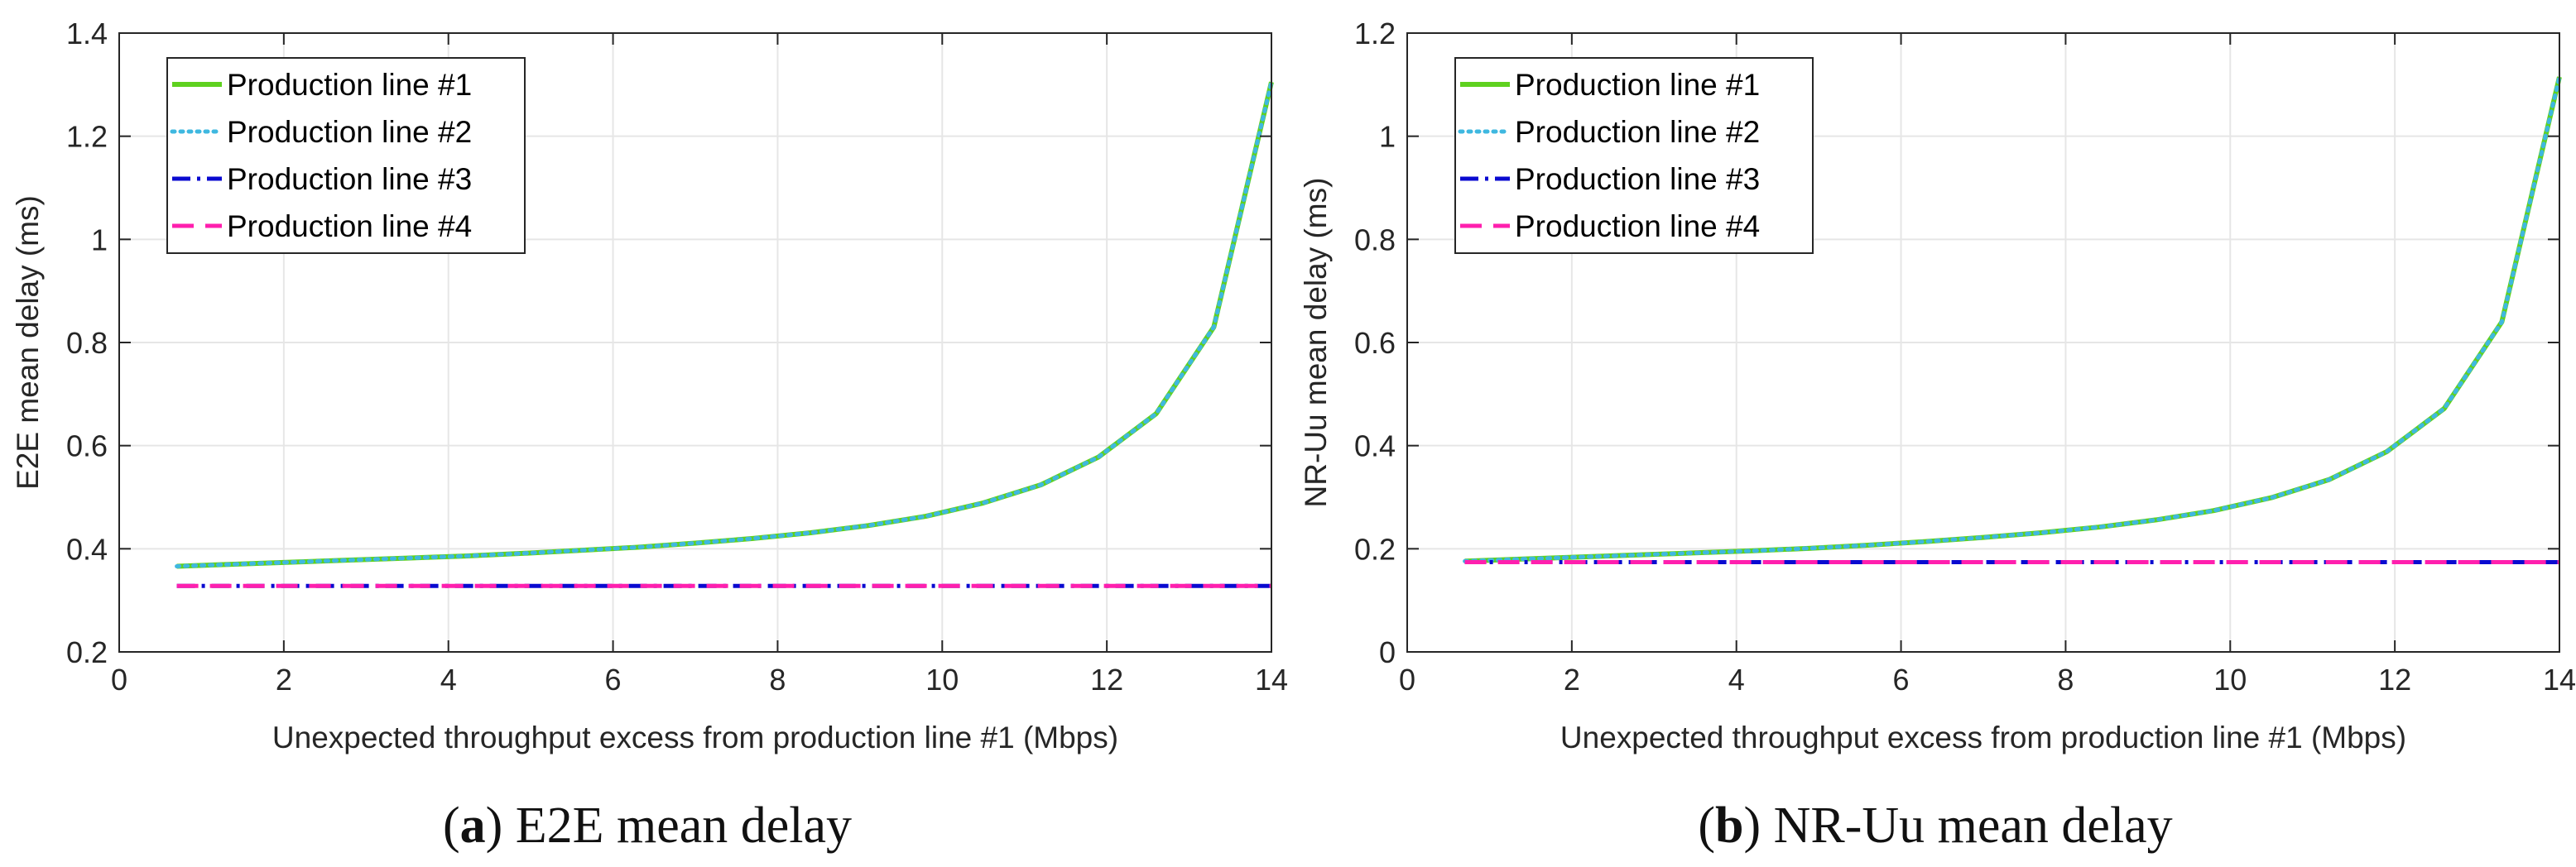  What do you see at coordinates (1973, 826) in the screenshot?
I see `caption-text: NR-Uu mean delay` at bounding box center [1973, 826].